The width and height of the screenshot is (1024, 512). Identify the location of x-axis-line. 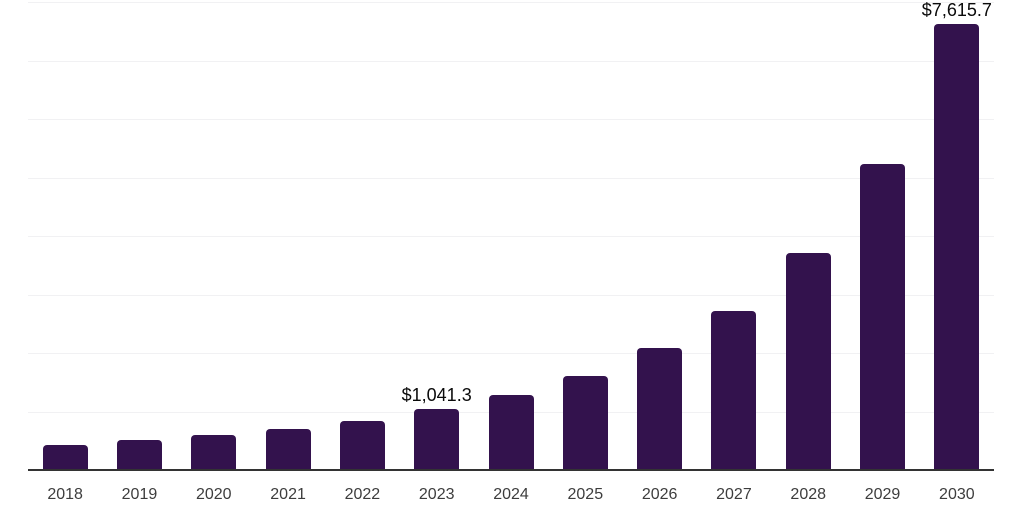
(511, 470).